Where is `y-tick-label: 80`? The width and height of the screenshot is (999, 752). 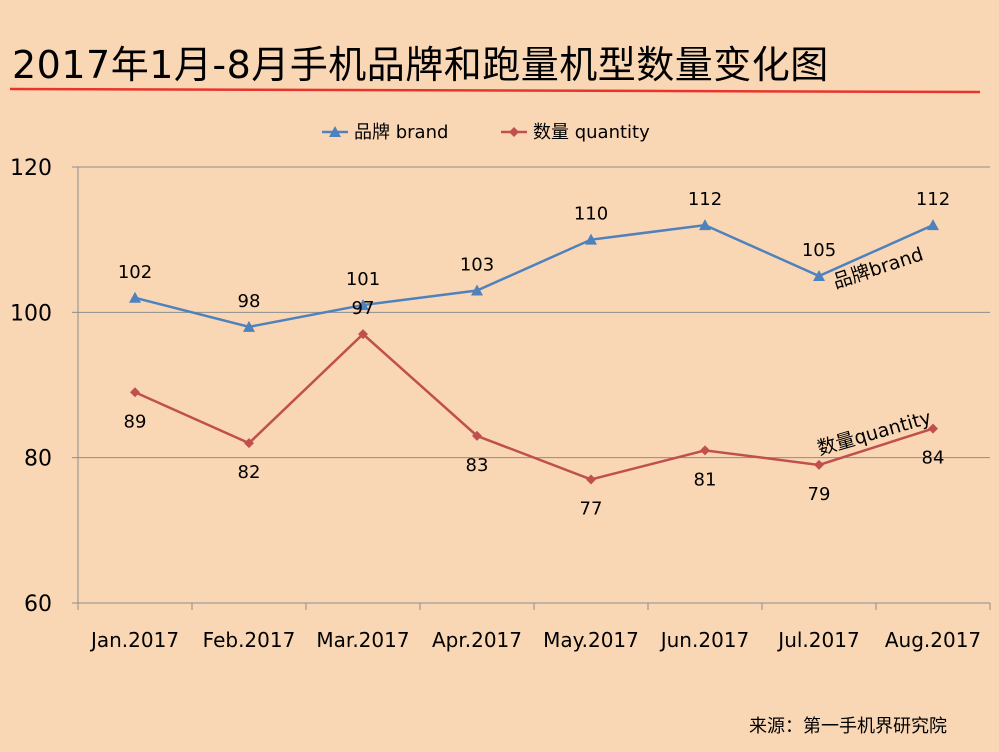 y-tick-label: 80 is located at coordinates (38, 459).